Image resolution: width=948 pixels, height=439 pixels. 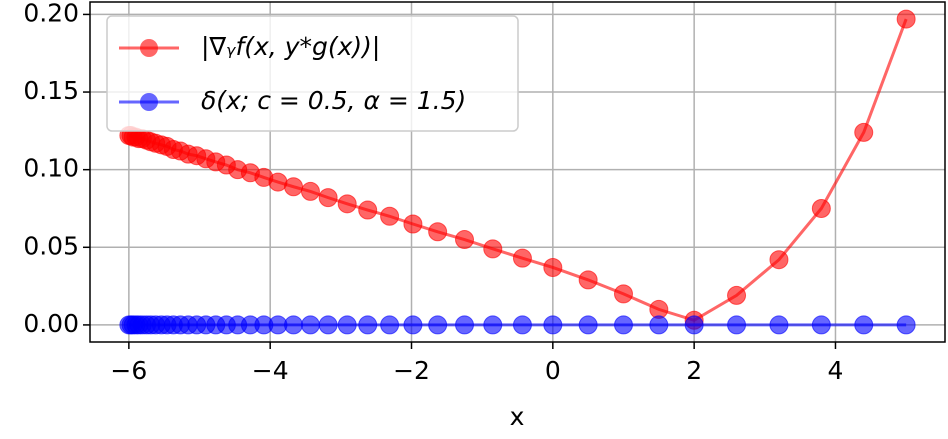 I want to click on legend-box, so click(x=312, y=73).